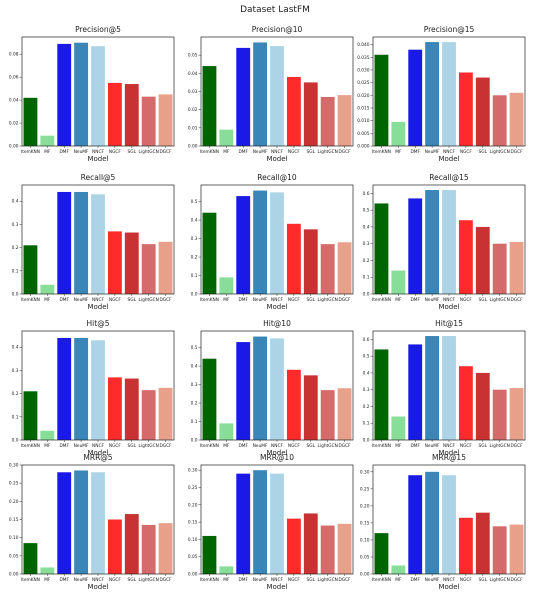  I want to click on bar-lightgcn, so click(148, 121).